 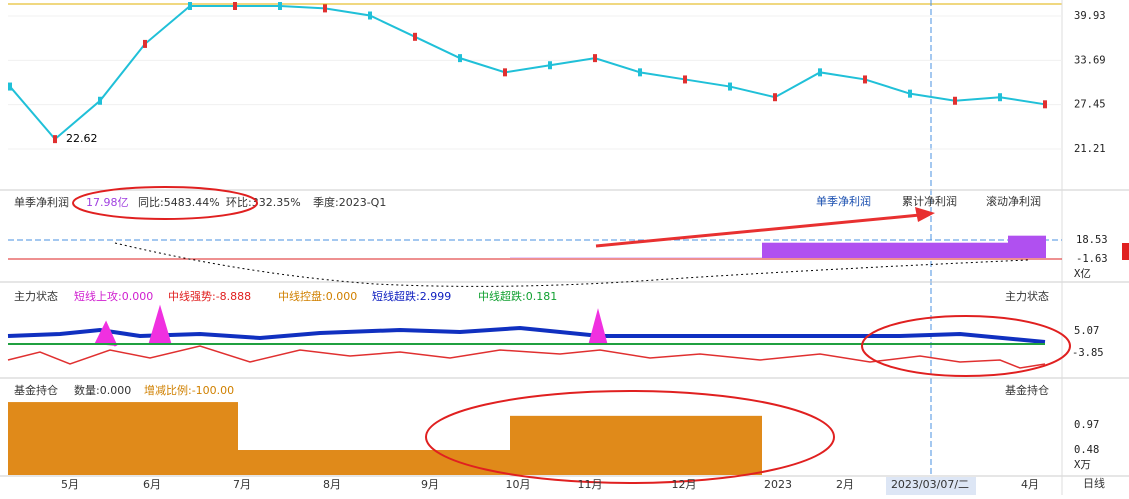 What do you see at coordinates (102, 390) in the screenshot?
I see `count: 数量:0.000` at bounding box center [102, 390].